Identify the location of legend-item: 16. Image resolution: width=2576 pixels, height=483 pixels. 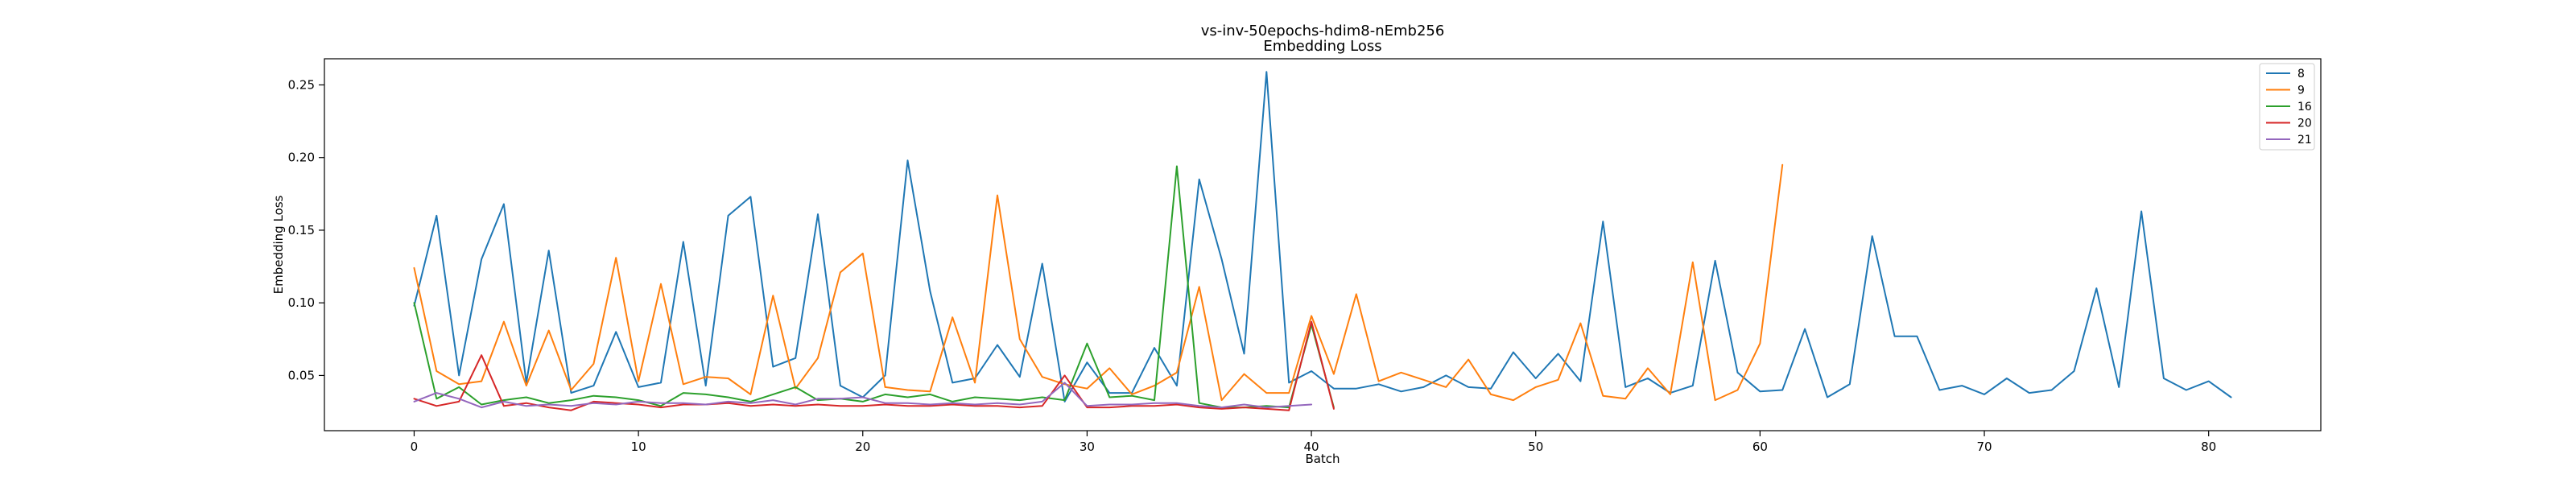
(2289, 107).